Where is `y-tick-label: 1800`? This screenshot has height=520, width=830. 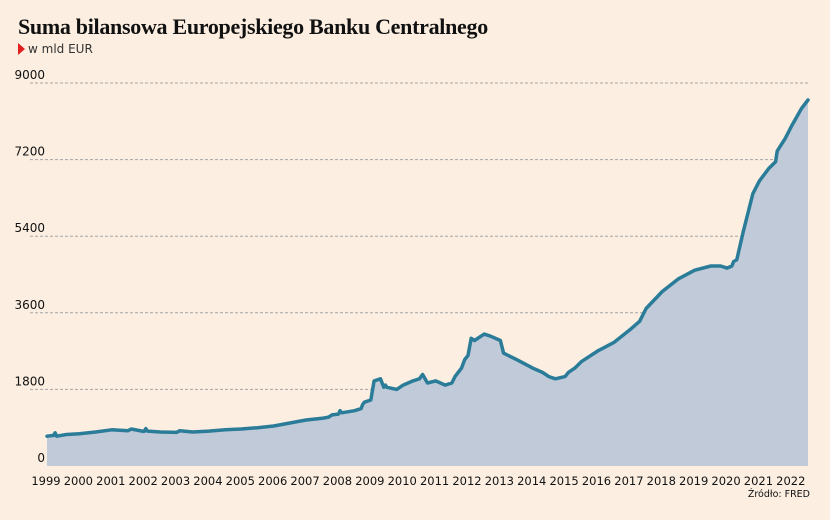 y-tick-label: 1800 is located at coordinates (29, 381).